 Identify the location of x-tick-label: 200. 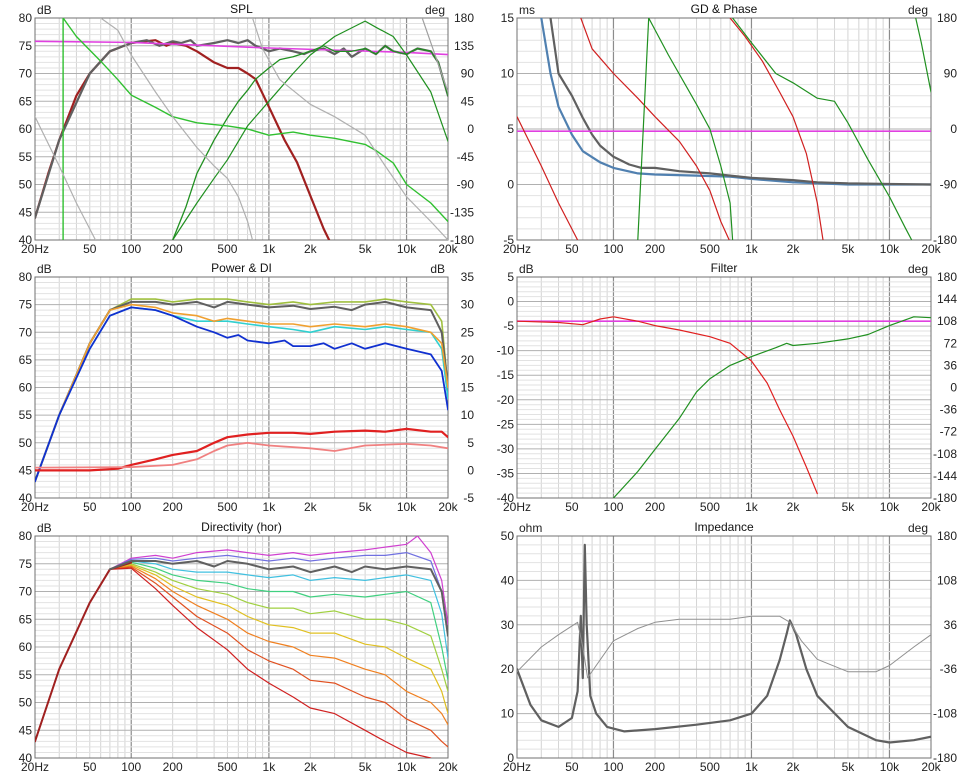
(655, 767).